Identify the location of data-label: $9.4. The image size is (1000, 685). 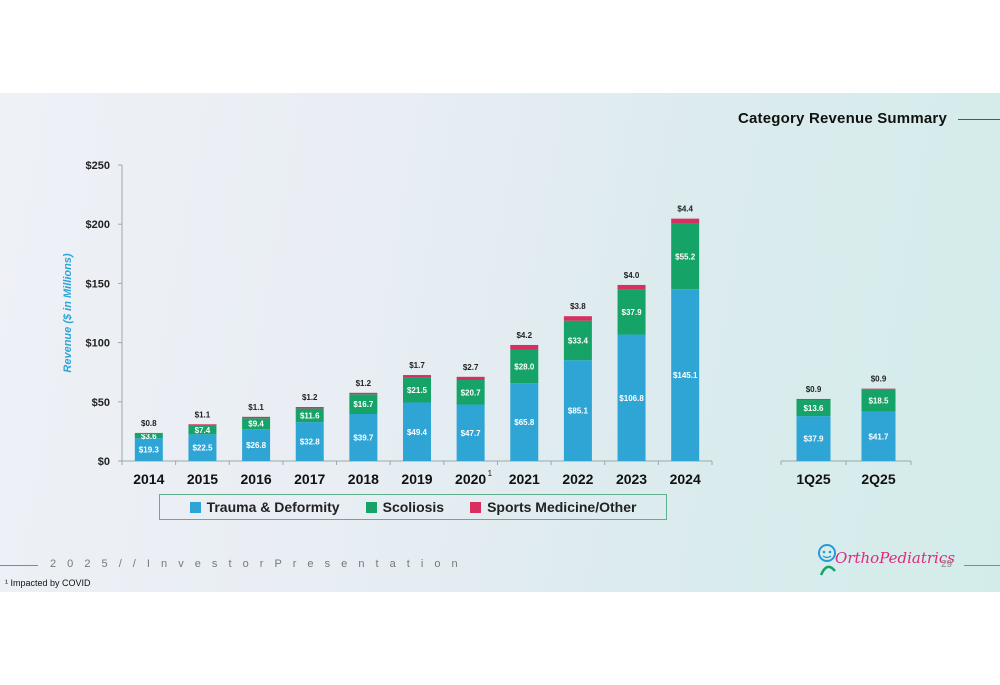
(256, 424).